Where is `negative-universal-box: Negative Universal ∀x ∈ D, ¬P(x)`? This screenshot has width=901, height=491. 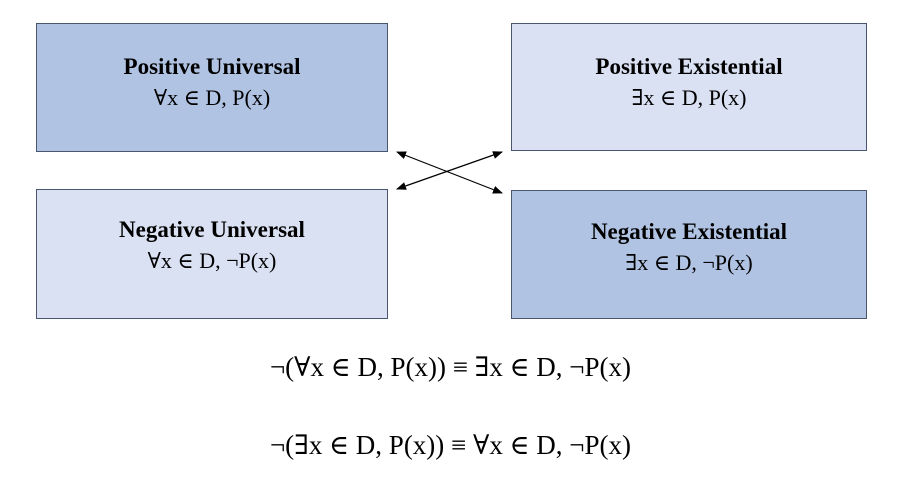
negative-universal-box: Negative Universal ∀x ∈ D, ¬P(x) is located at coordinates (212, 254).